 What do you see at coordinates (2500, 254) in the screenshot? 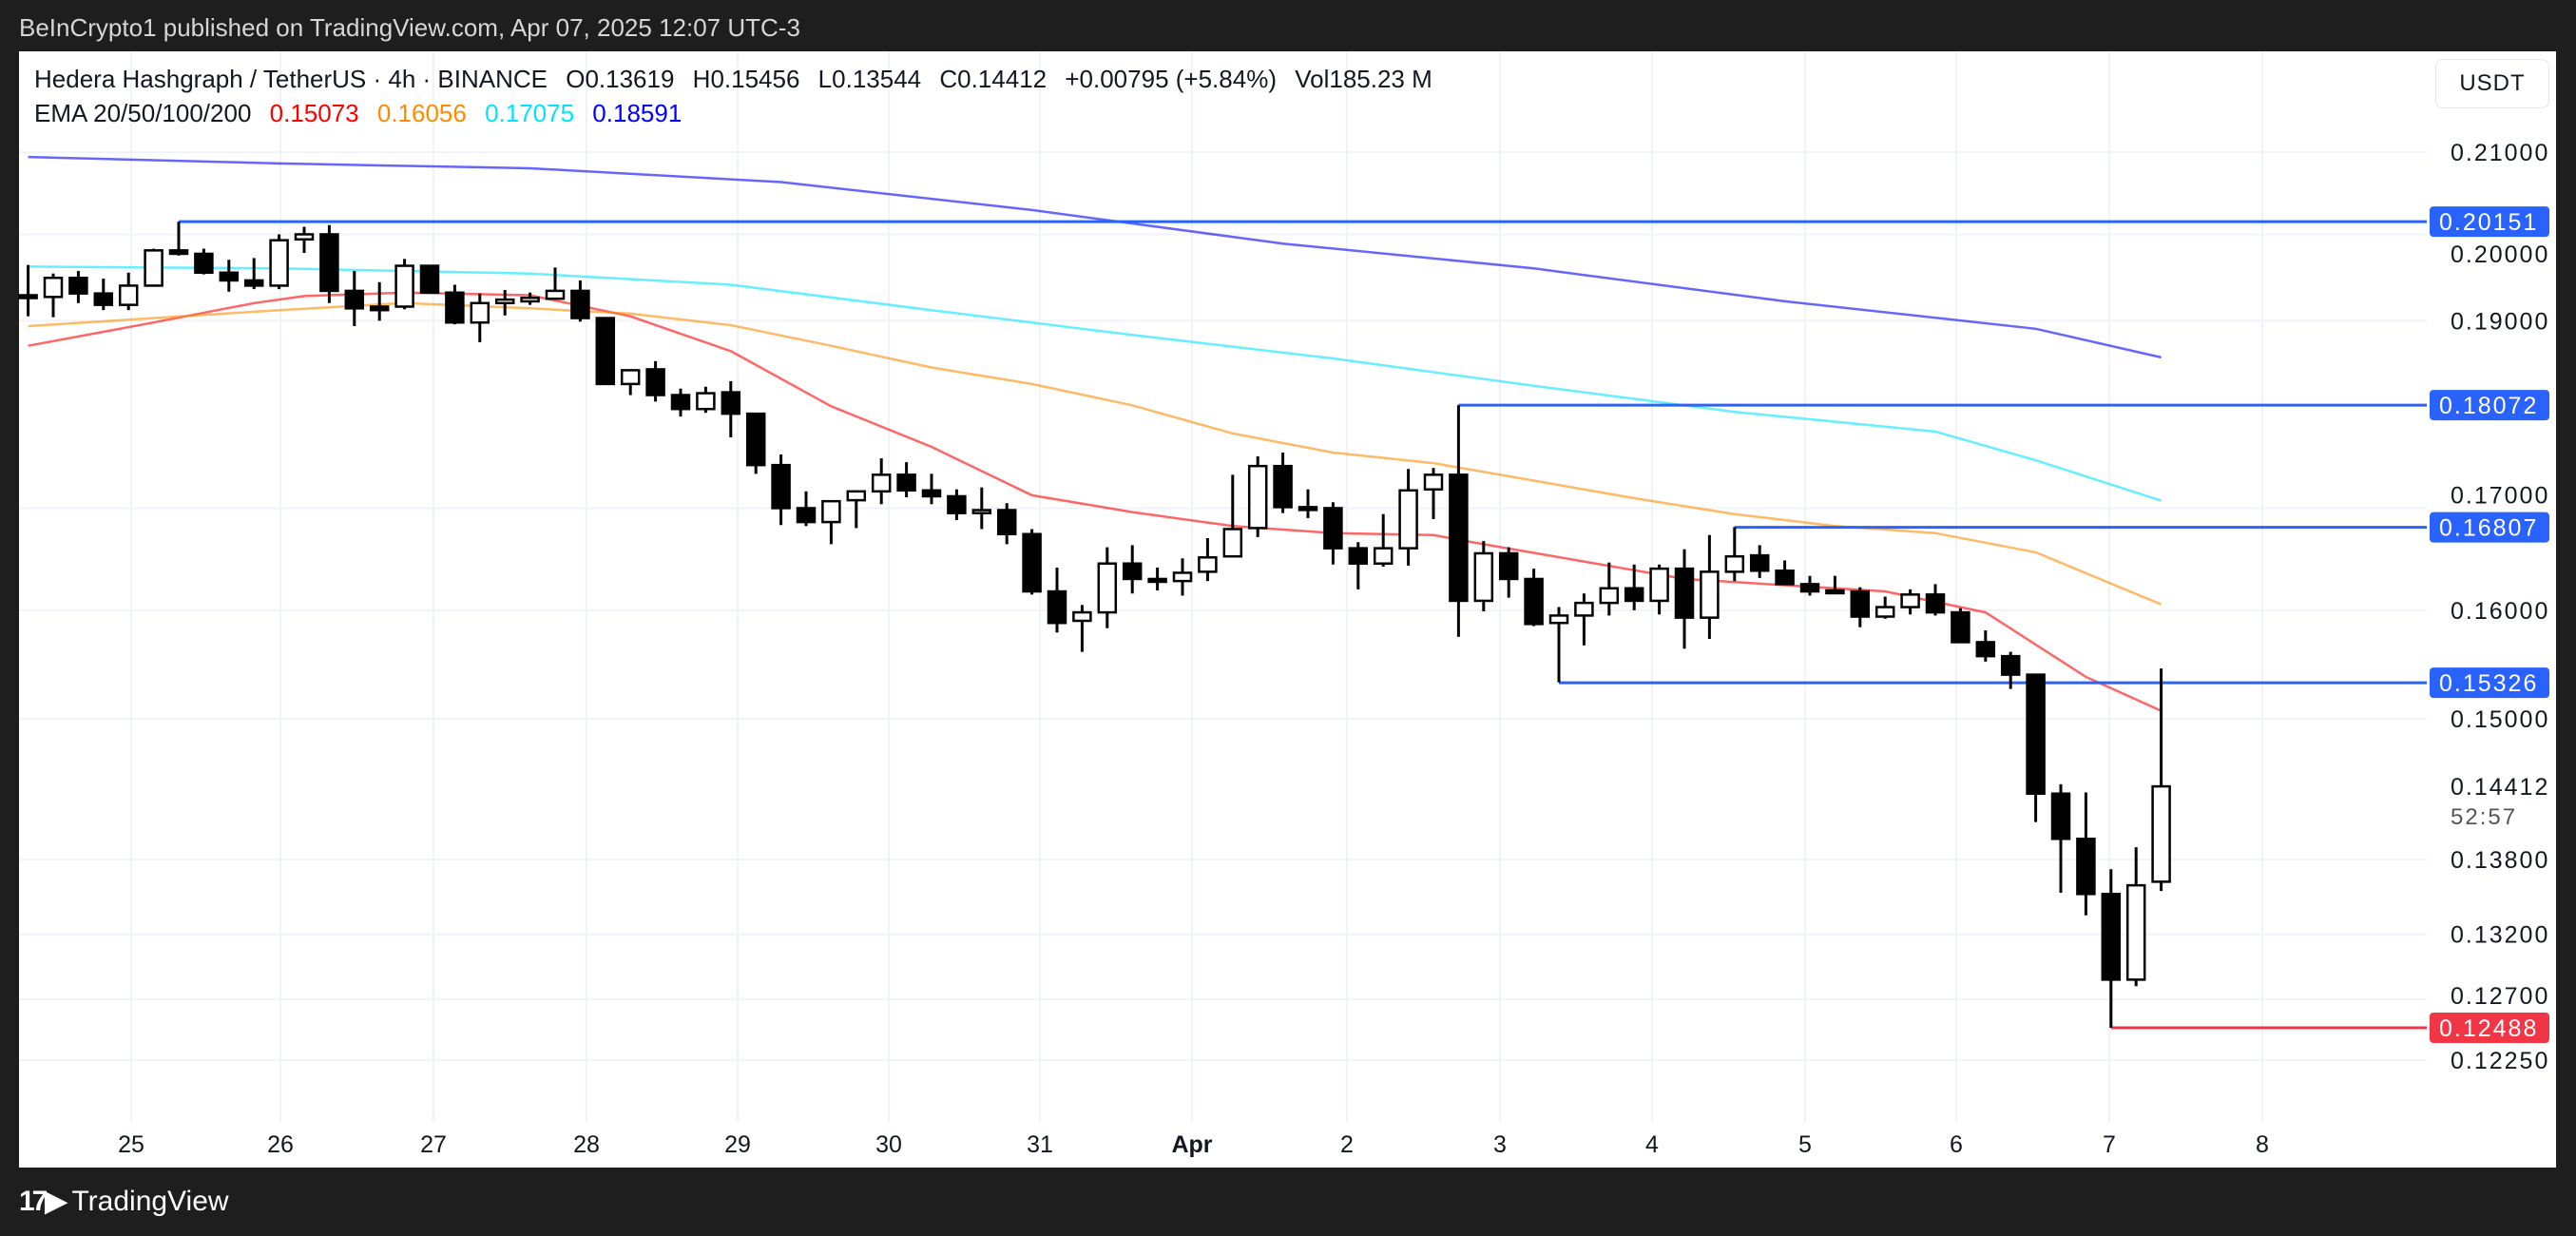
I see `price-tick-label: 0.20000` at bounding box center [2500, 254].